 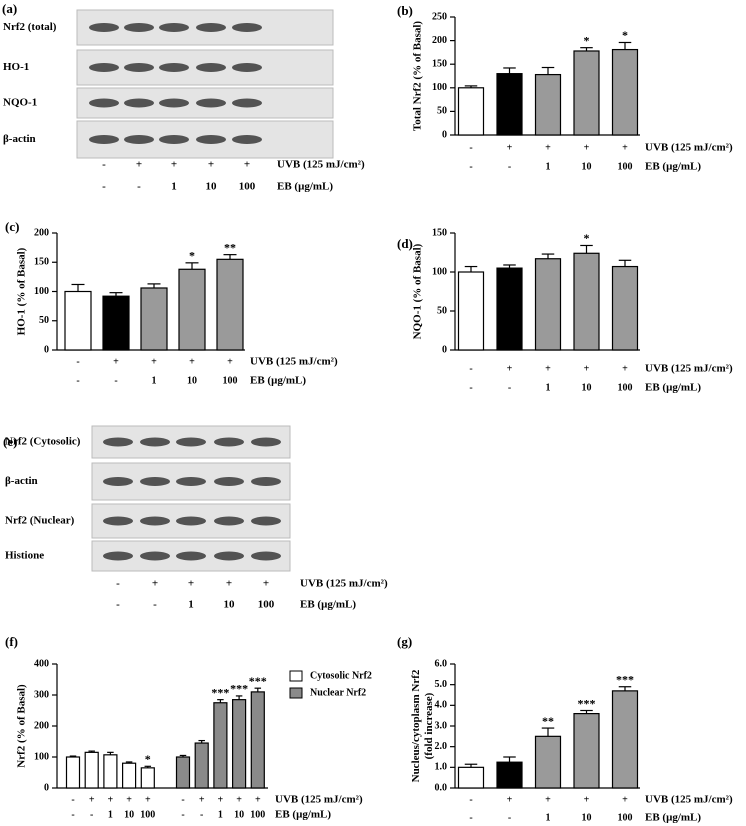 I want to click on y-tick-label: 400, so click(x=41, y=663).